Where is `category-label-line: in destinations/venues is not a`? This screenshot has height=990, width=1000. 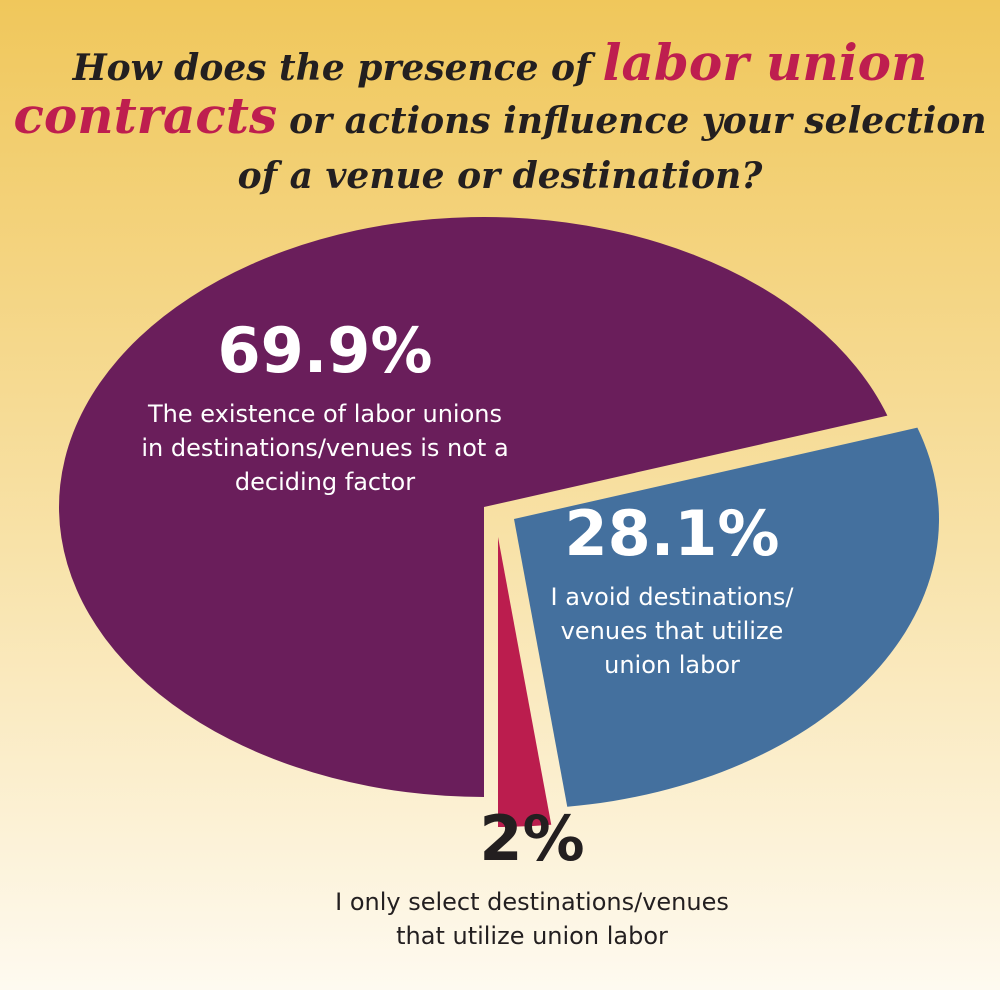 category-label-line: in destinations/venues is not a is located at coordinates (324, 448).